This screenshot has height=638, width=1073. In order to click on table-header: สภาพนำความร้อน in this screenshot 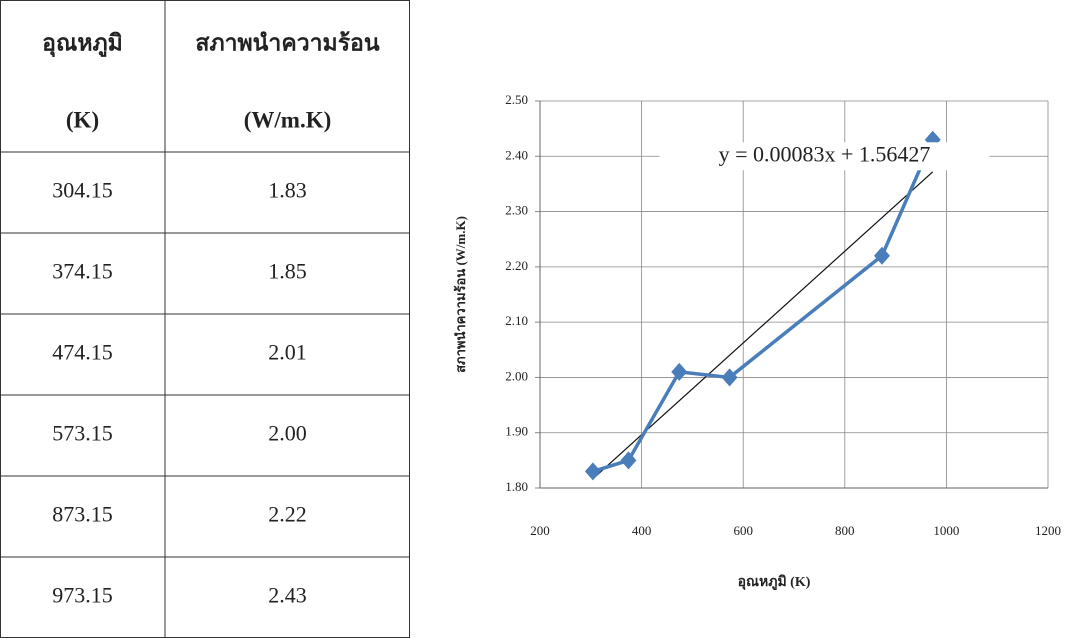, I will do `click(287, 42)`.